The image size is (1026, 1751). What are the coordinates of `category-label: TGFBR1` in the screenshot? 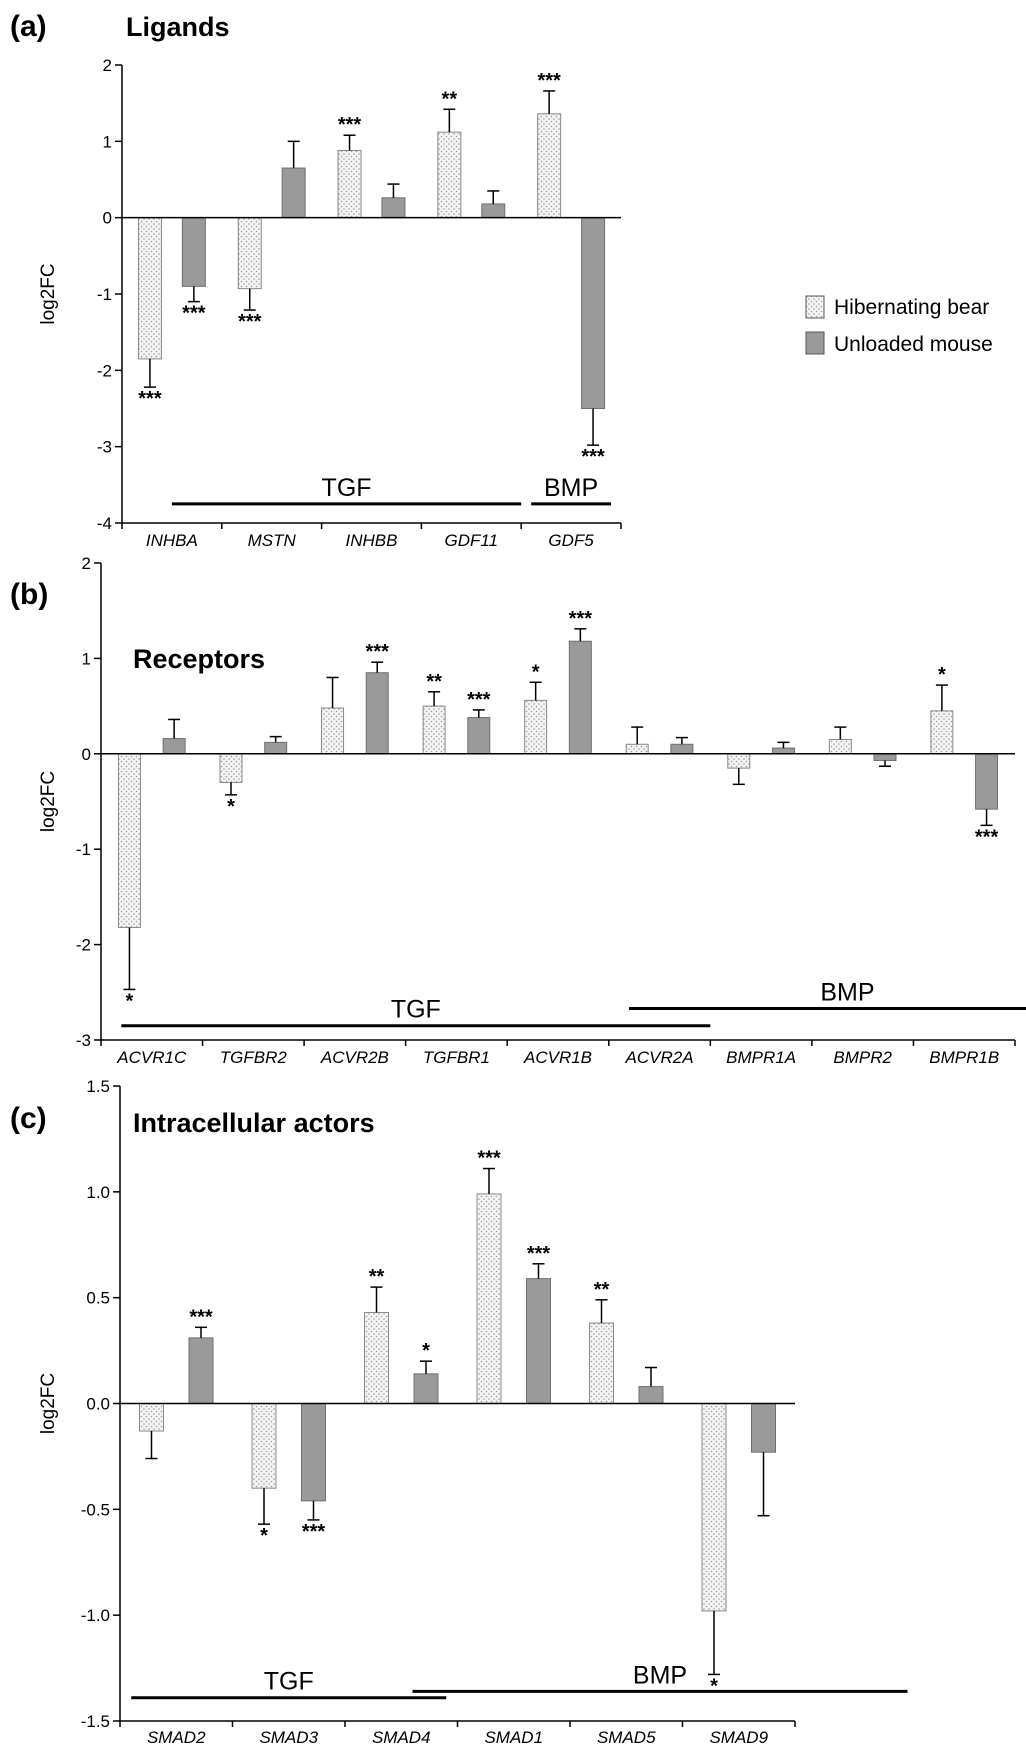 It's located at (456, 1057).